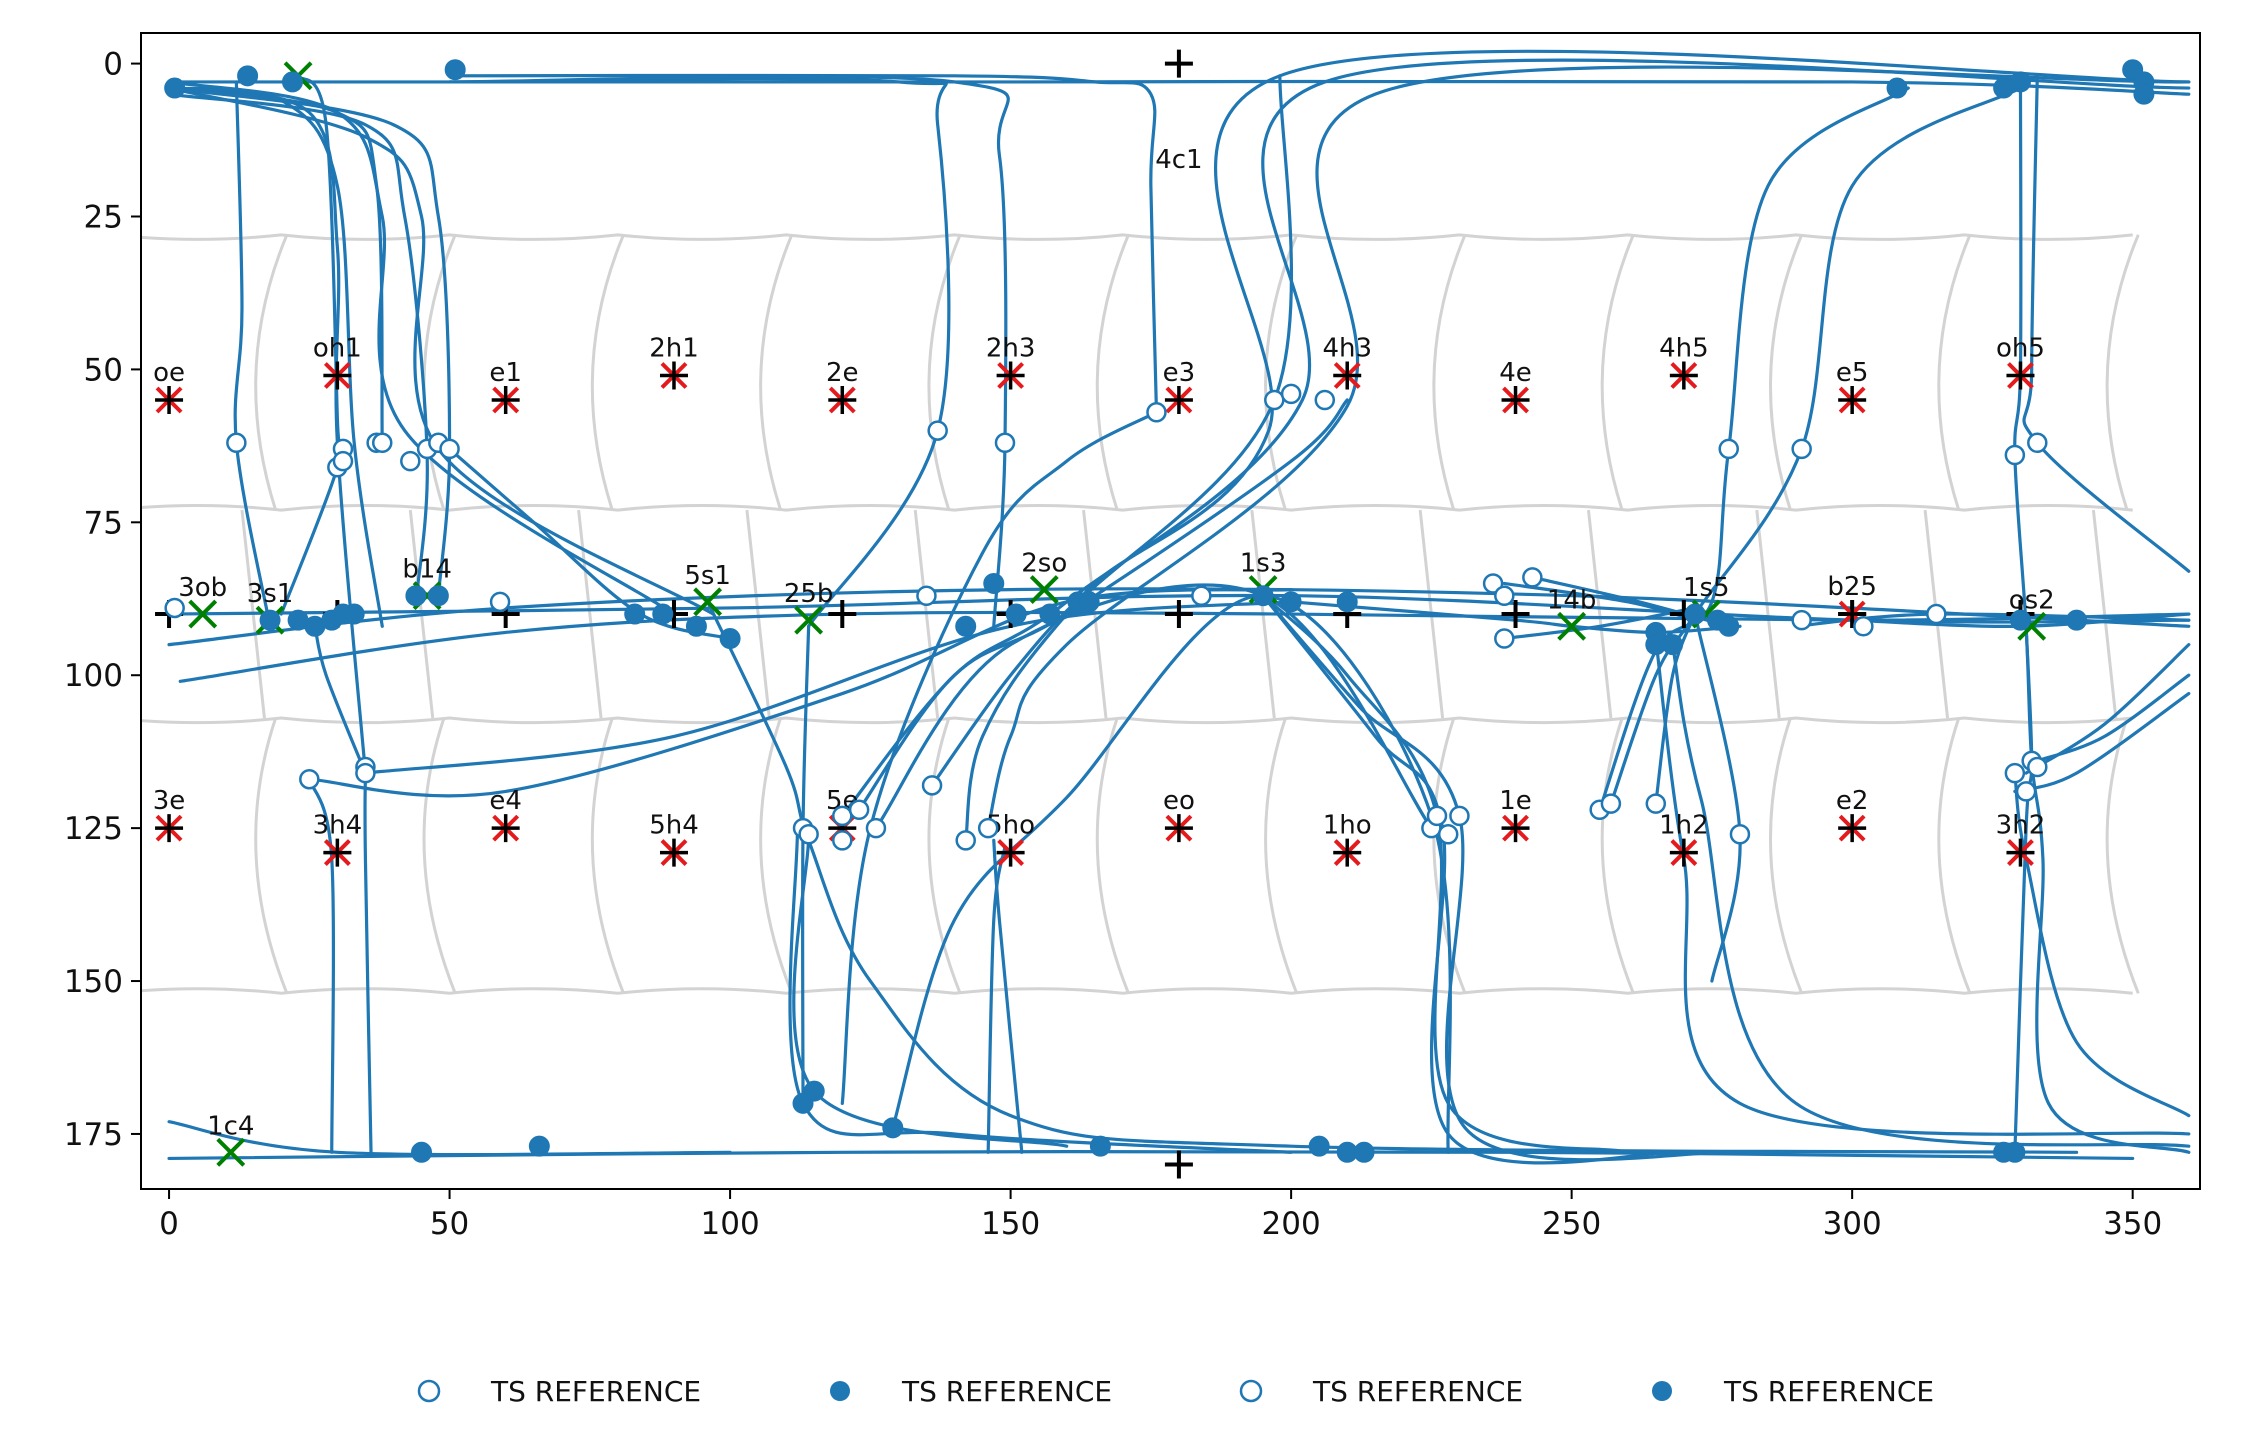 This screenshot has width=2264, height=1451. What do you see at coordinates (103, 523) in the screenshot?
I see `y-tick-label: 75` at bounding box center [103, 523].